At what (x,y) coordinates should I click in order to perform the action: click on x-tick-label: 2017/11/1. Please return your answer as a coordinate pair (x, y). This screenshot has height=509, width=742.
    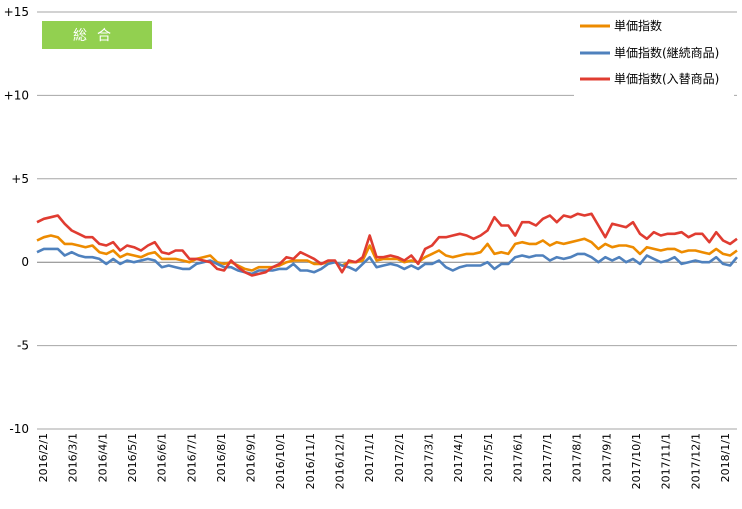
    Looking at the image, I should click on (666, 461).